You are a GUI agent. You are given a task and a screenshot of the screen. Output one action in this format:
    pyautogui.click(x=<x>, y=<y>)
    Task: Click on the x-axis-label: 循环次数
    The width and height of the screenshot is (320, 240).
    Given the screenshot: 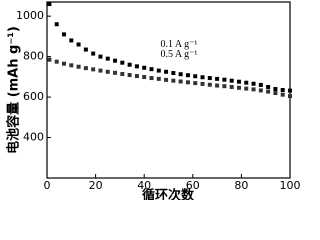 What is the action you would take?
    pyautogui.click(x=168, y=194)
    